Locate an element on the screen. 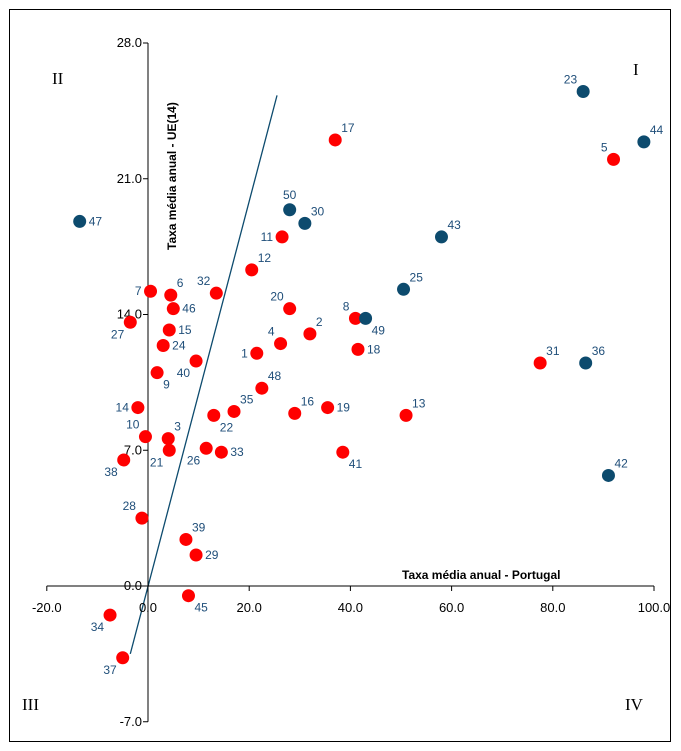 The image size is (681, 751). x-tick-label: 20.0 is located at coordinates (249, 607).